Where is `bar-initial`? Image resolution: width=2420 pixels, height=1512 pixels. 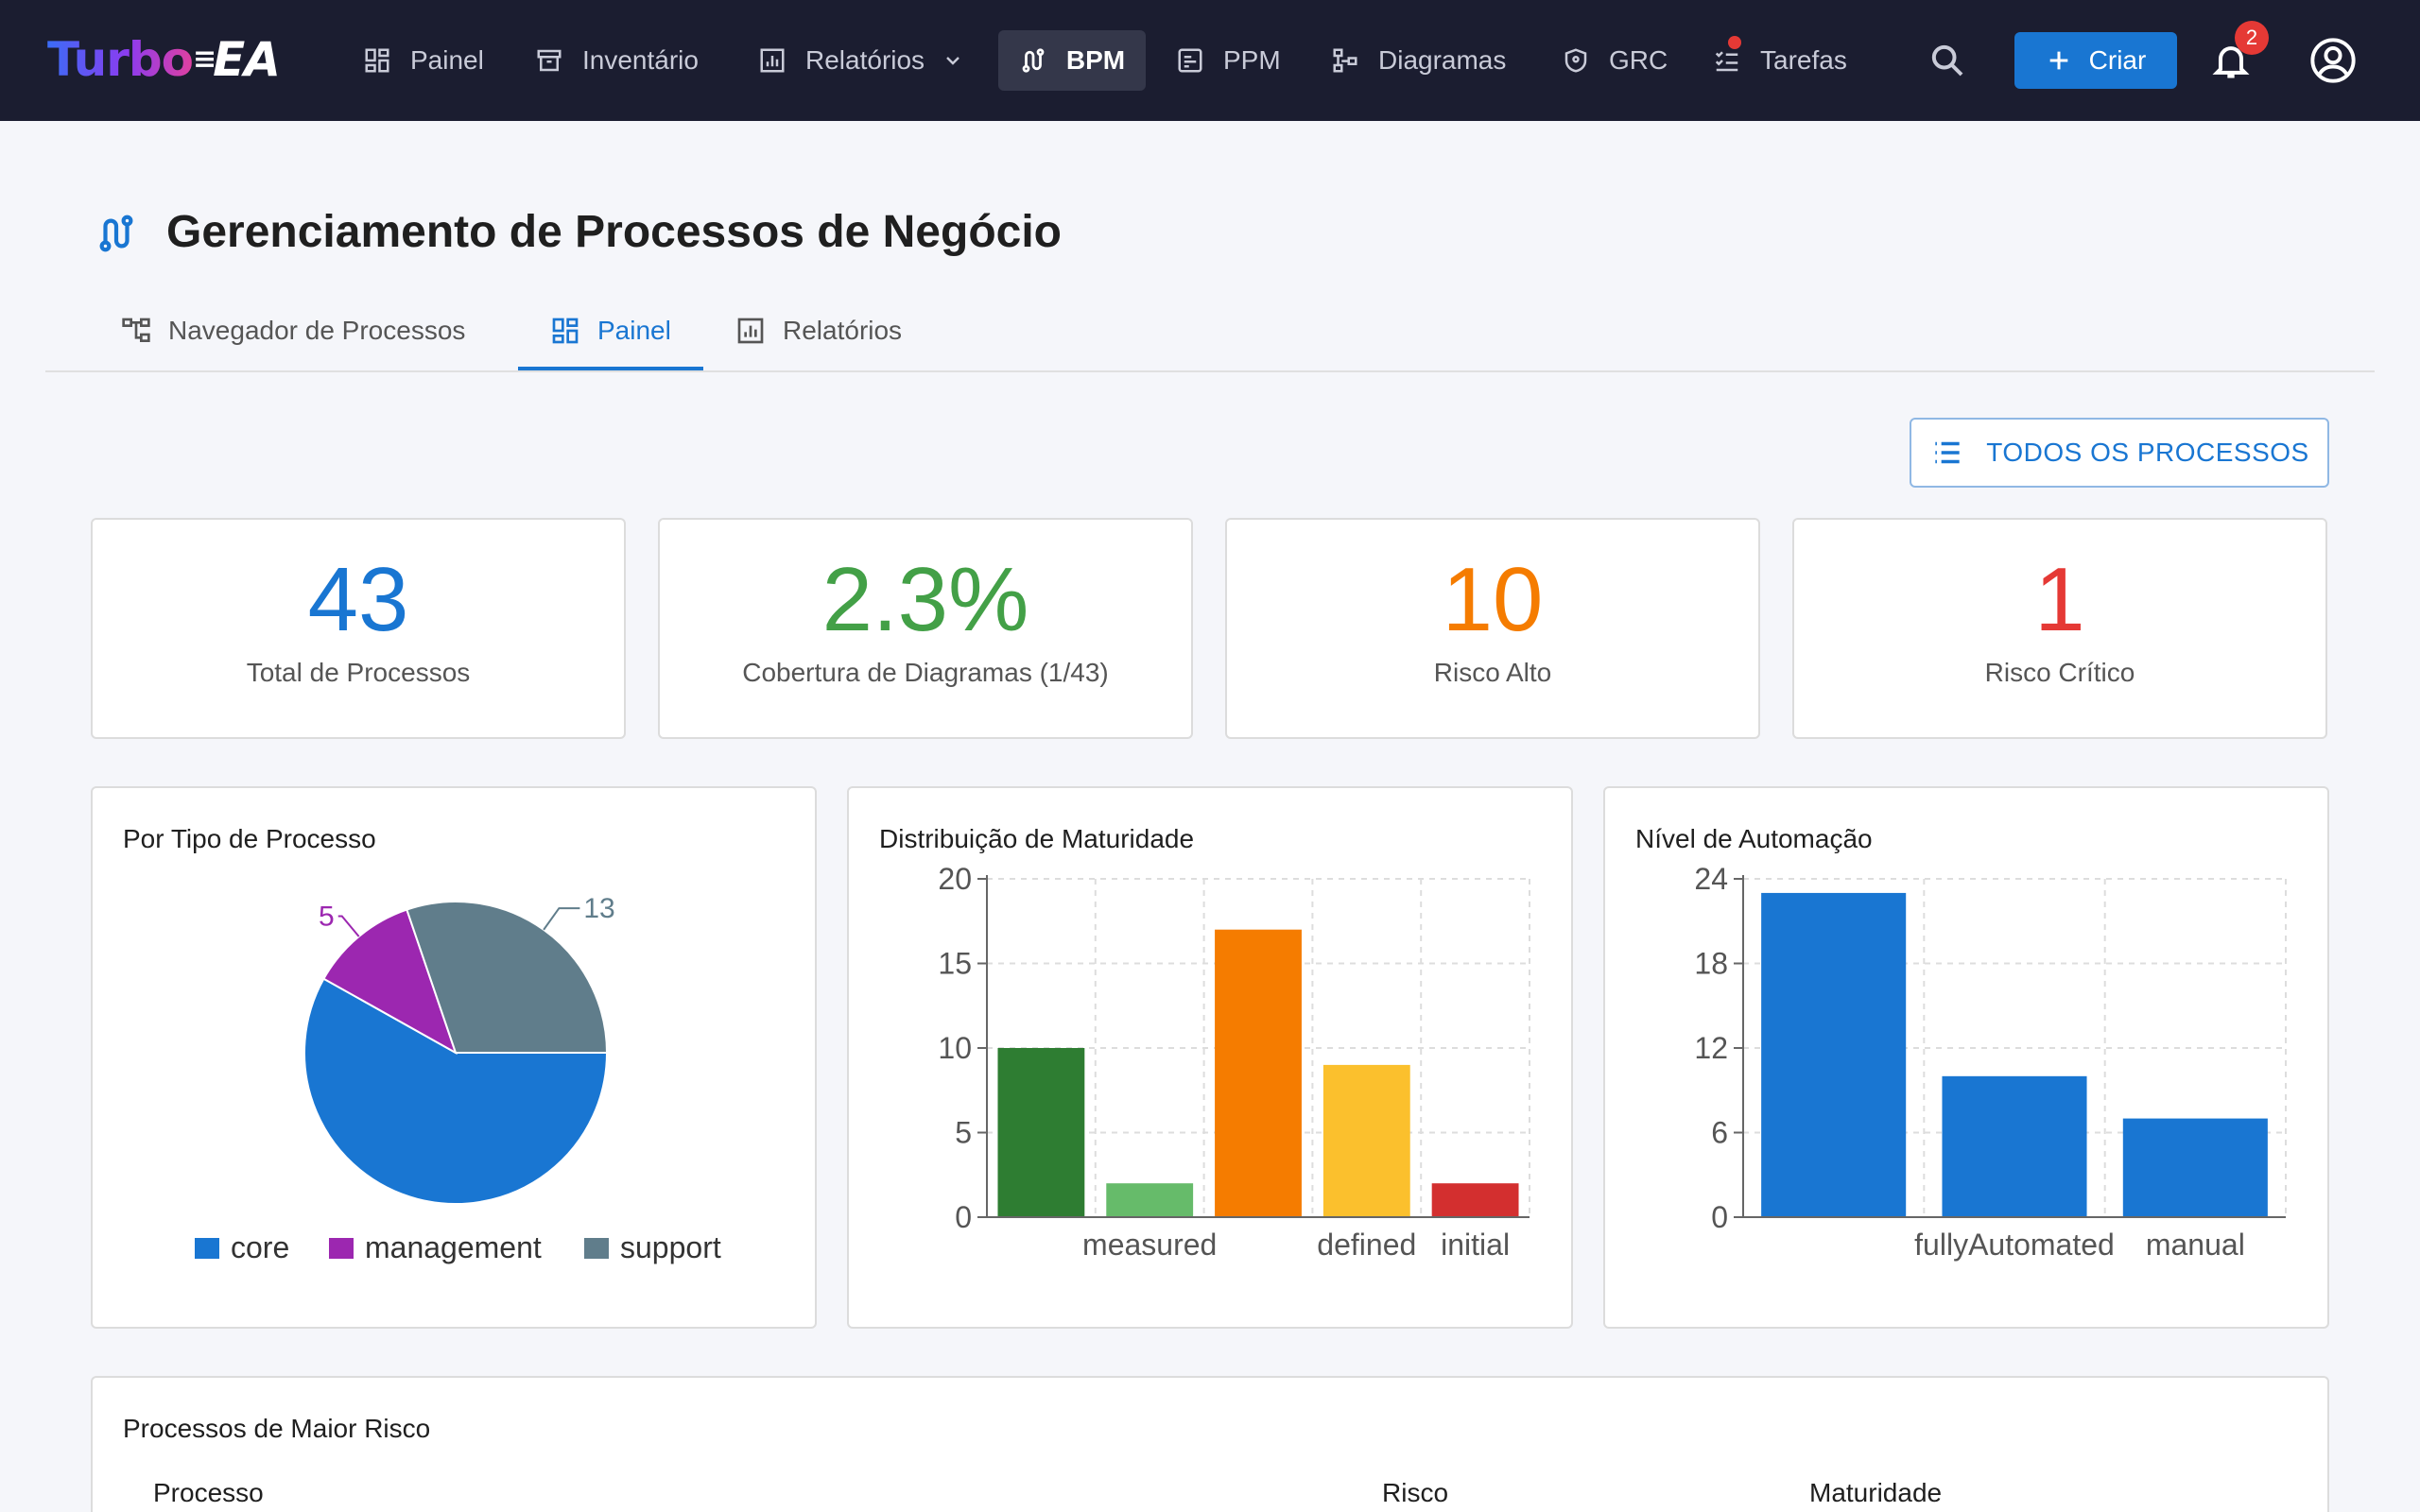 bar-initial is located at coordinates (1475, 1200).